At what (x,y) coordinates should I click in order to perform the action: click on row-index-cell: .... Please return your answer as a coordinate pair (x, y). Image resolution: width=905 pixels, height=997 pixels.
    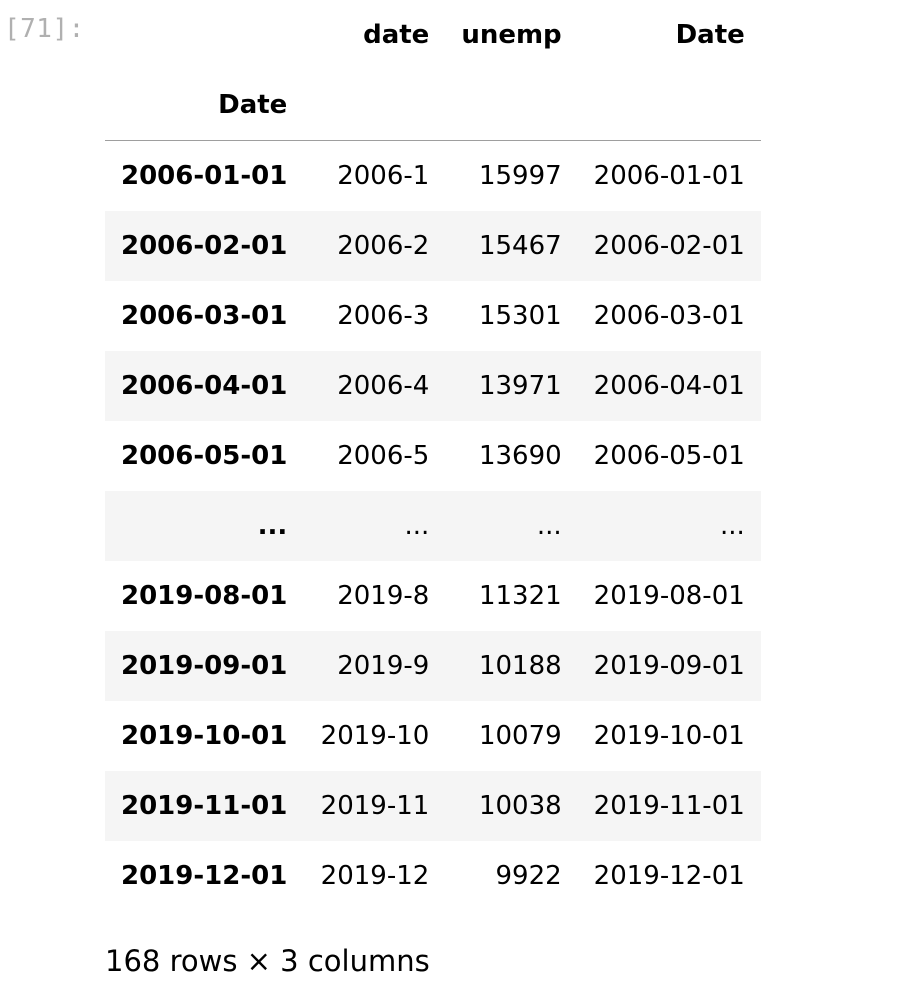
    Looking at the image, I should click on (272, 526).